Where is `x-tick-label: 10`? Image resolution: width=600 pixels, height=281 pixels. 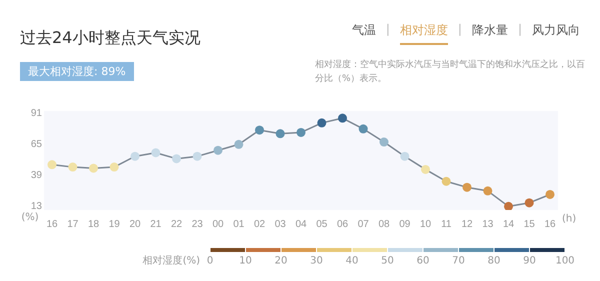 x-tick-label: 10 is located at coordinates (426, 224).